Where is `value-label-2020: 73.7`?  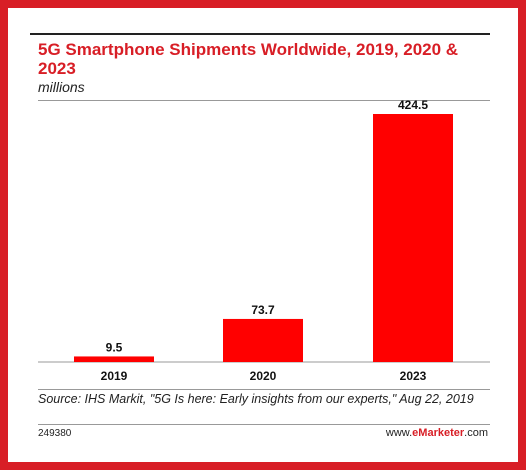
value-label-2020: 73.7 is located at coordinates (263, 310).